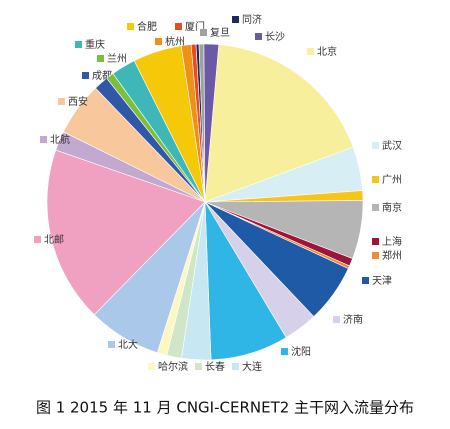 The image size is (450, 429). I want to click on slice-label: 沈阳, so click(301, 351).